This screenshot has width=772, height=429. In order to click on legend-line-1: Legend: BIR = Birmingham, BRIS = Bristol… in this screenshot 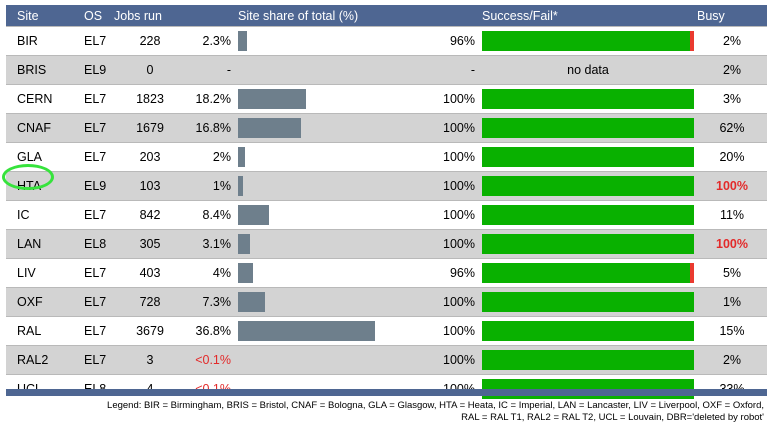, I will do `click(435, 405)`.